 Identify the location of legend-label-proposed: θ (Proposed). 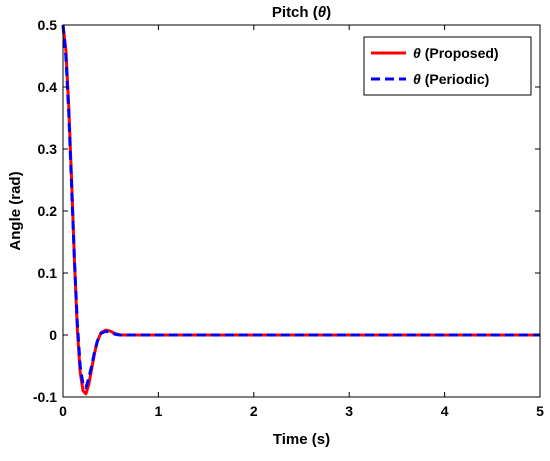
(456, 53).